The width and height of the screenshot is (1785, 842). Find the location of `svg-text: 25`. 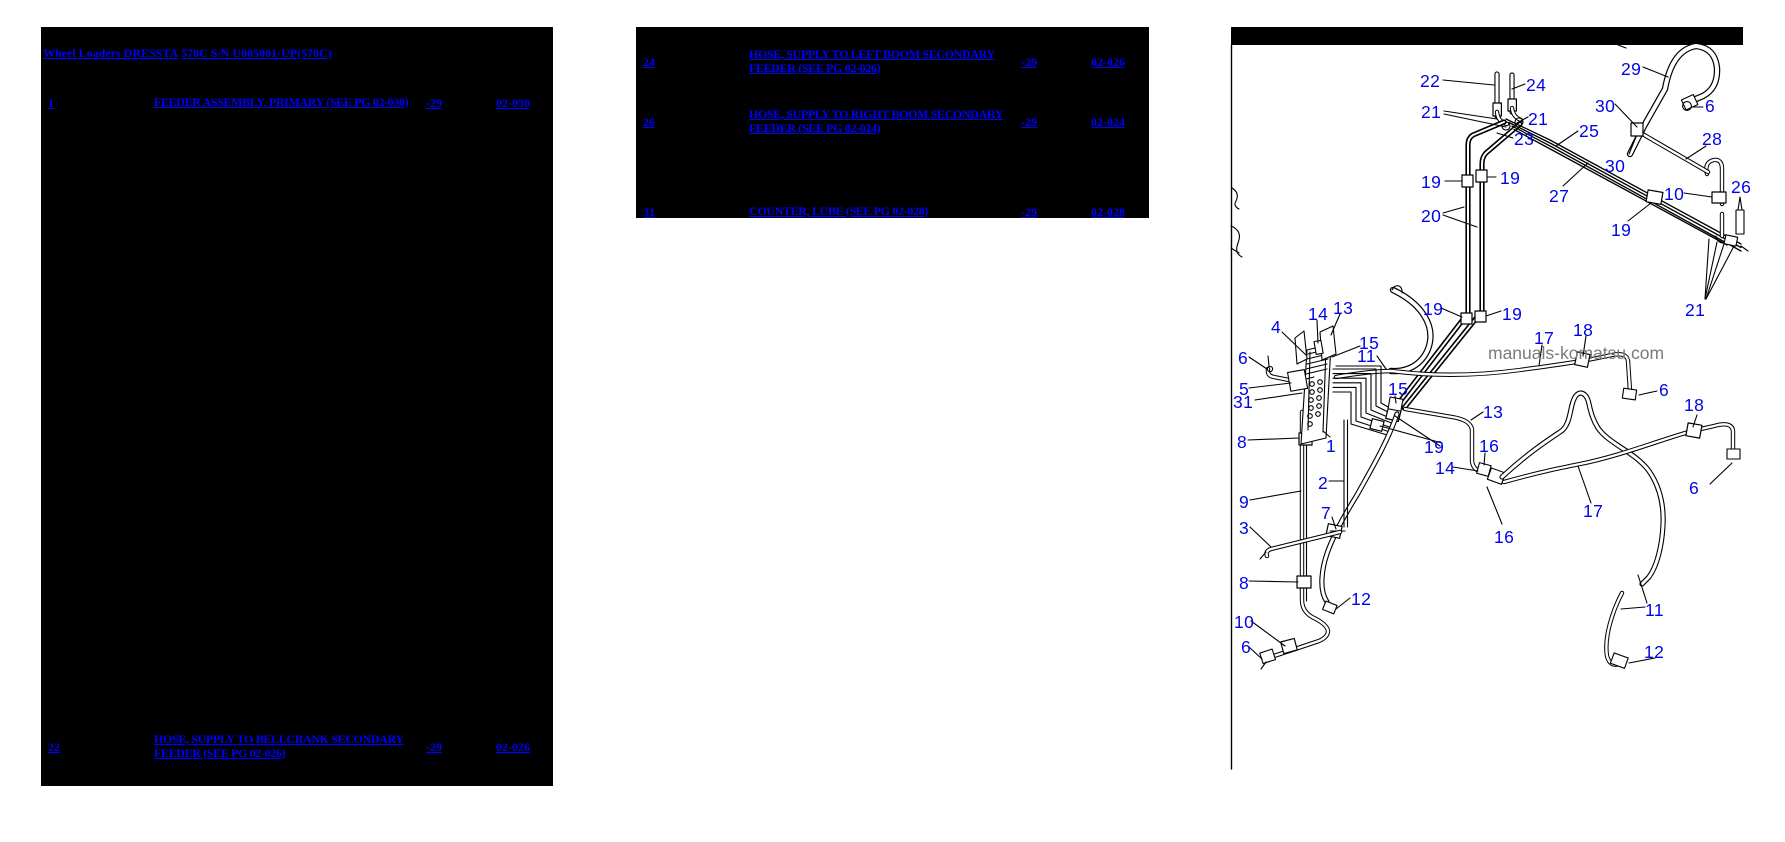

svg-text: 25 is located at coordinates (1589, 131).